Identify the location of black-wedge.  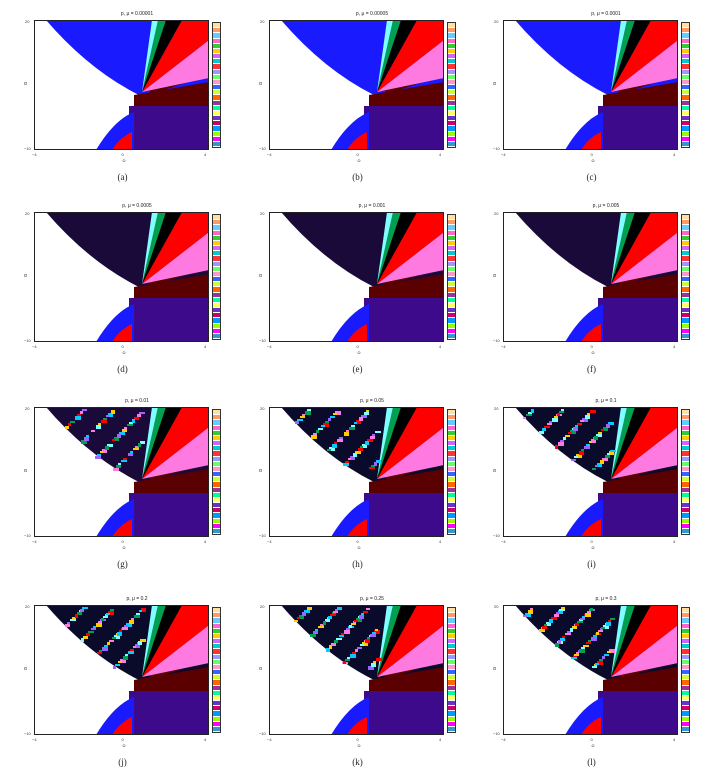
(397, 641).